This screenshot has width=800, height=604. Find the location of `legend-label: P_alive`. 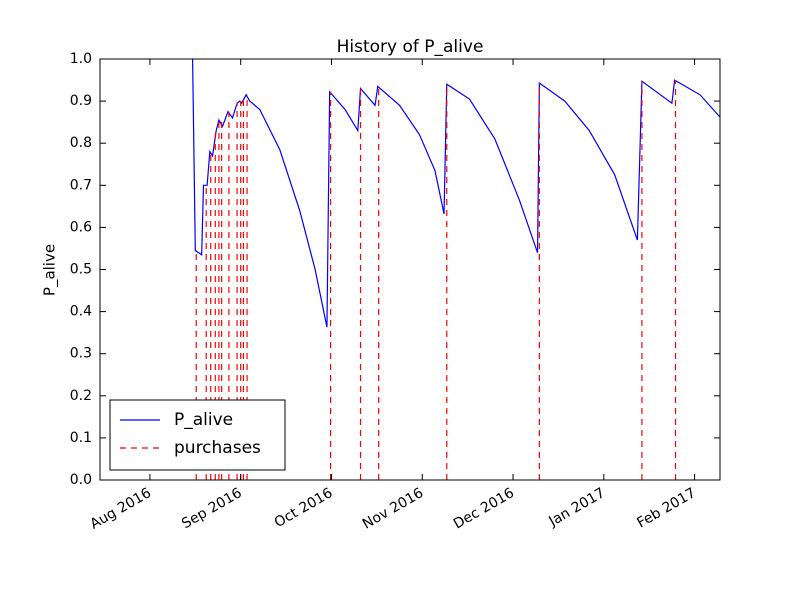

legend-label: P_alive is located at coordinates (203, 420).